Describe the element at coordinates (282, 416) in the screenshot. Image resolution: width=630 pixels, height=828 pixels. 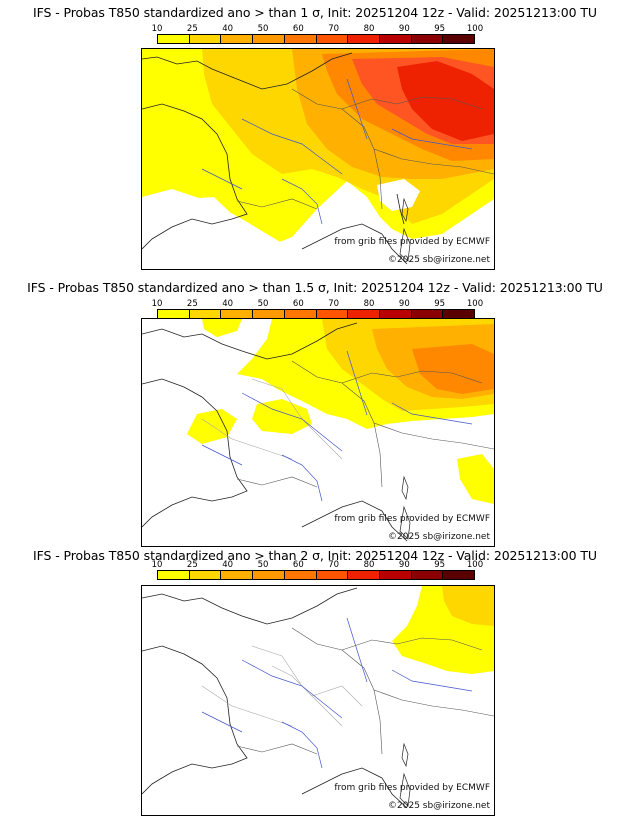
I see `prob-10-area-center` at that location.